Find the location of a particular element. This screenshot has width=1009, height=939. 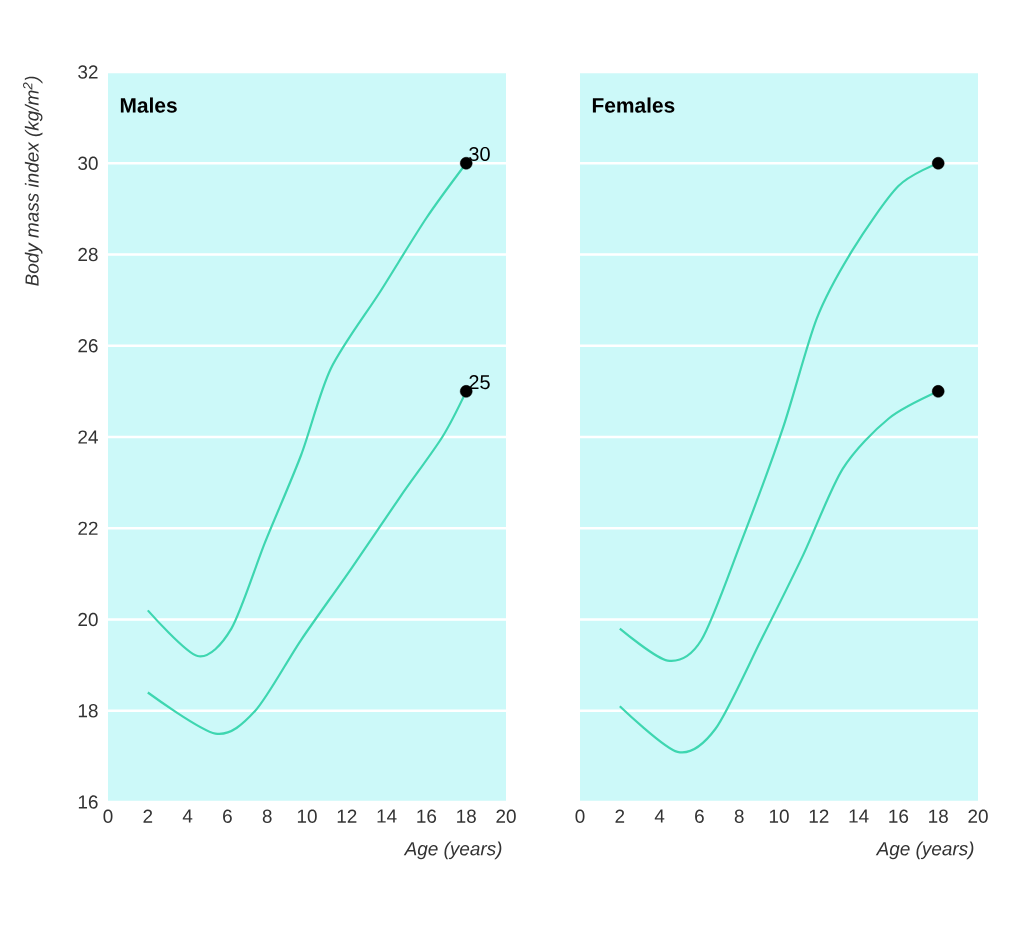

y-tick-label: 28 is located at coordinates (88, 254).